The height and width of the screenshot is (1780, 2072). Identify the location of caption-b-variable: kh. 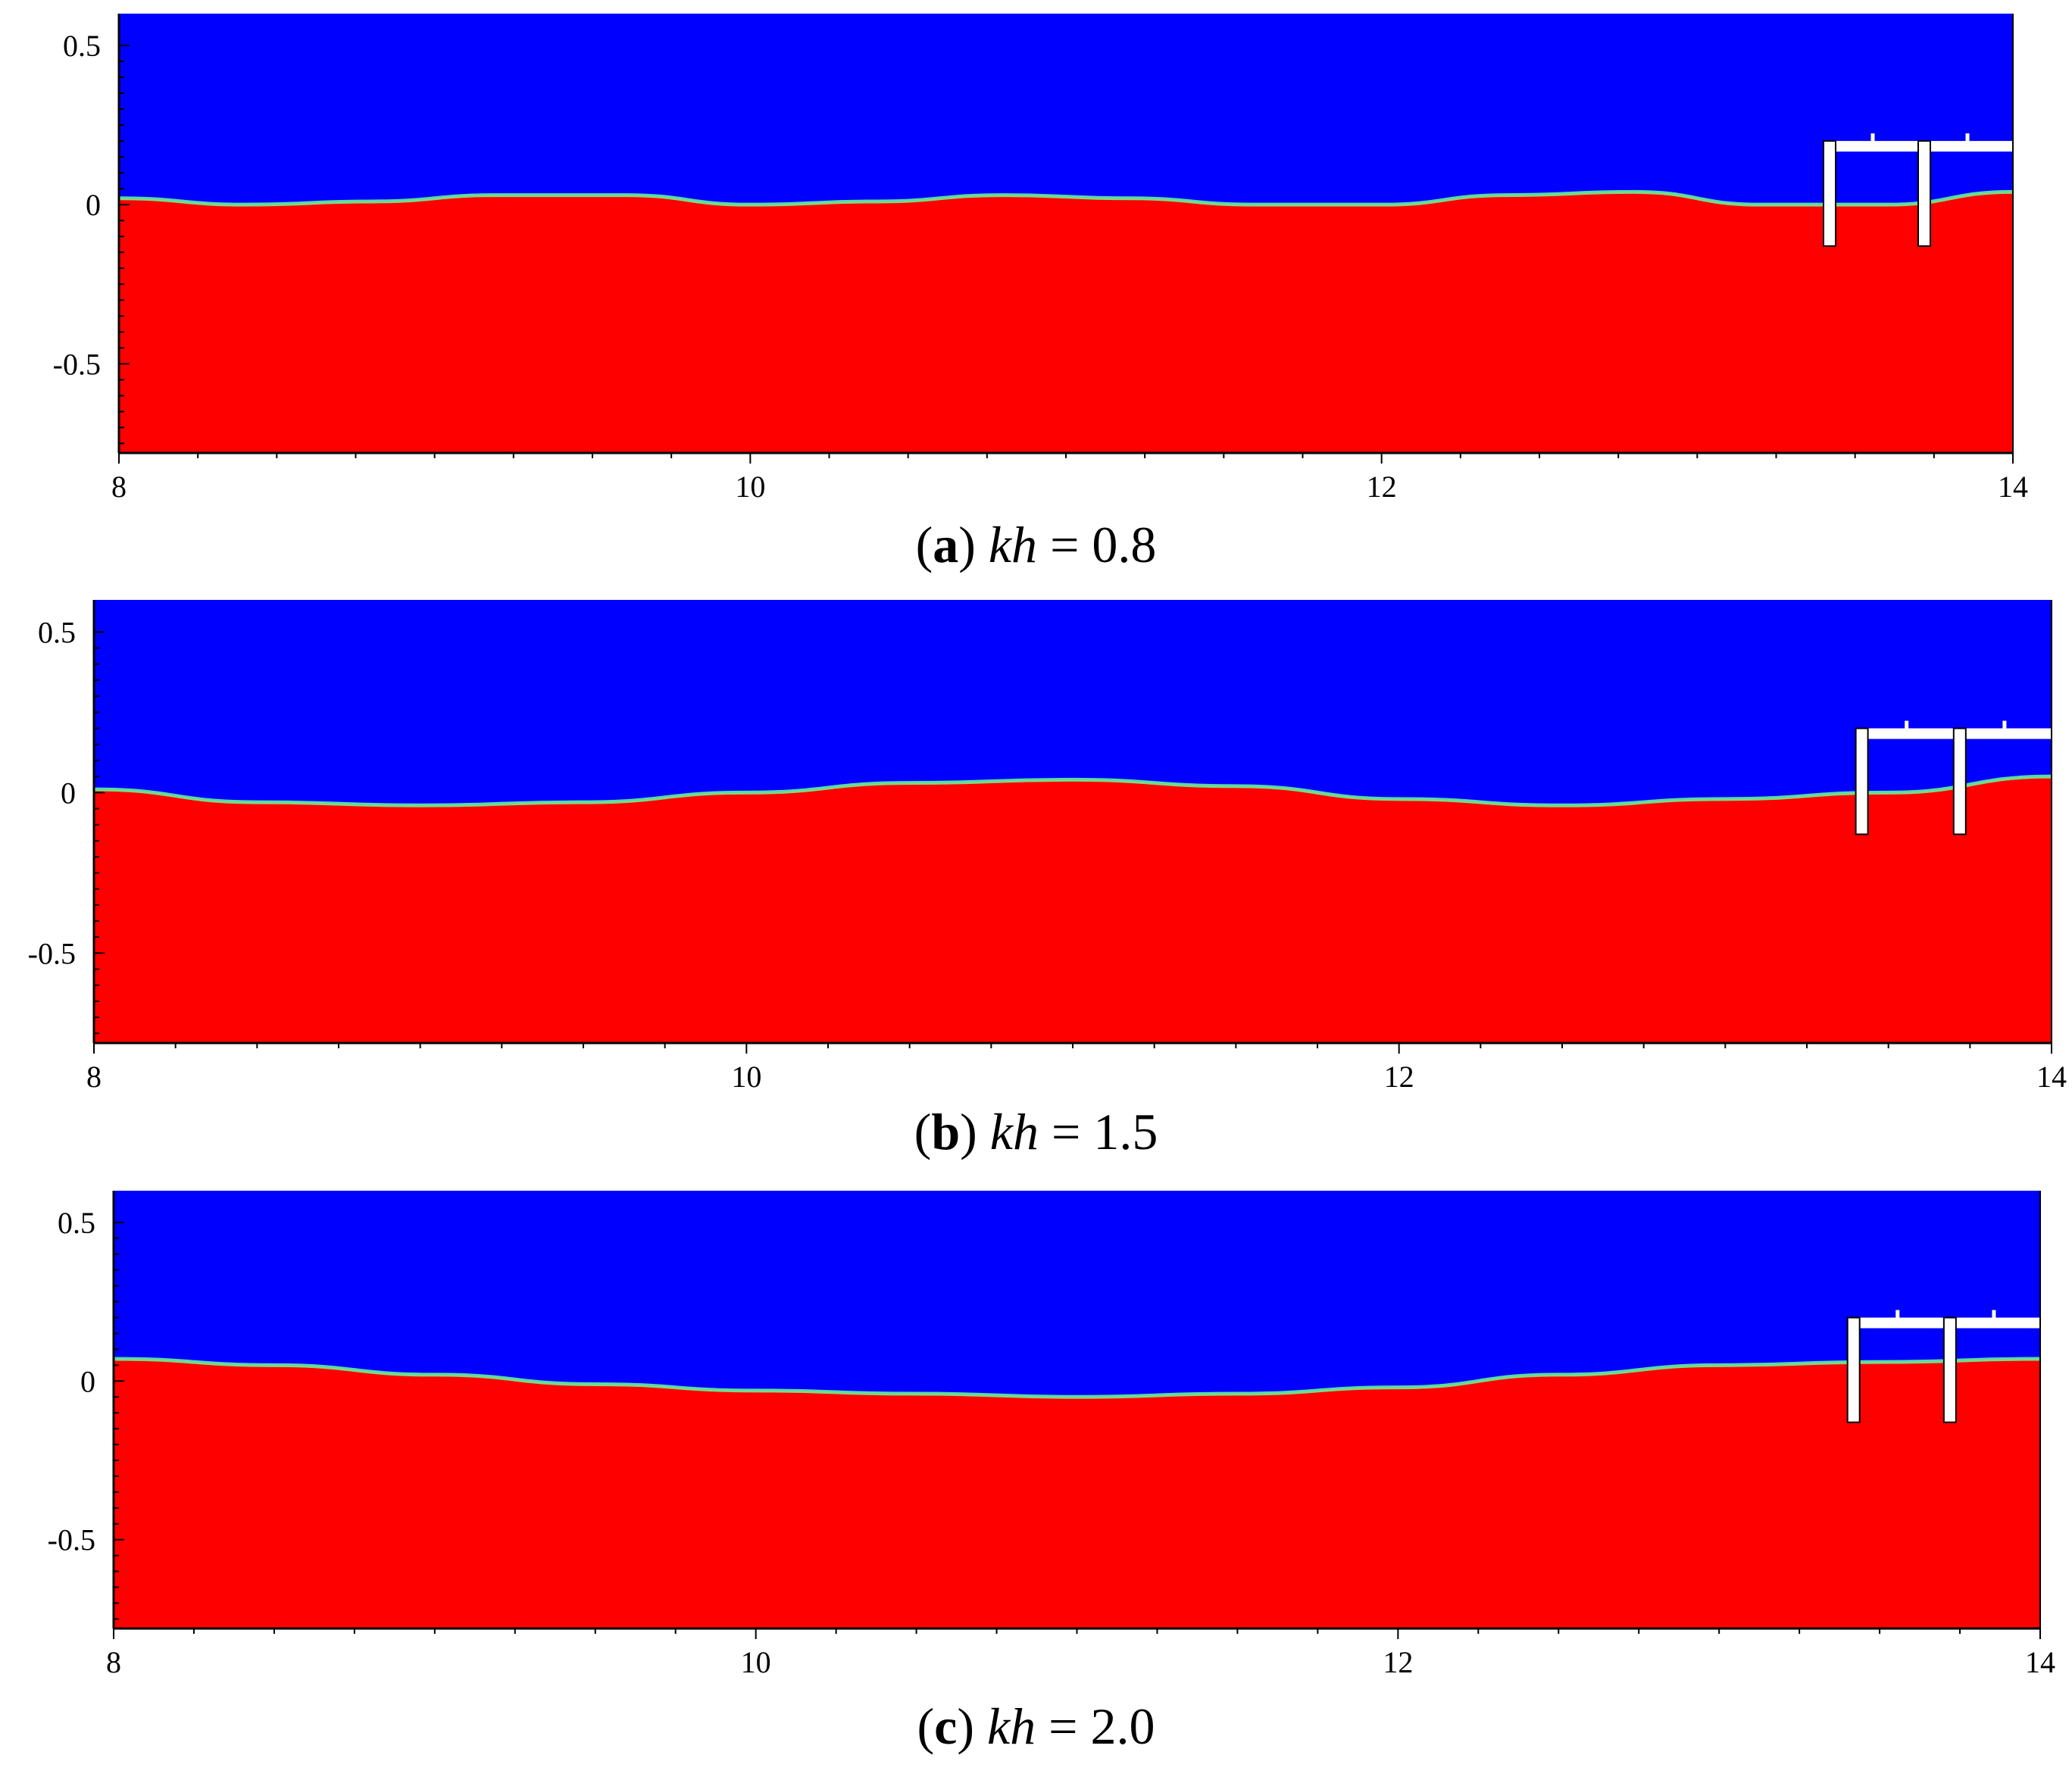
(1014, 1131).